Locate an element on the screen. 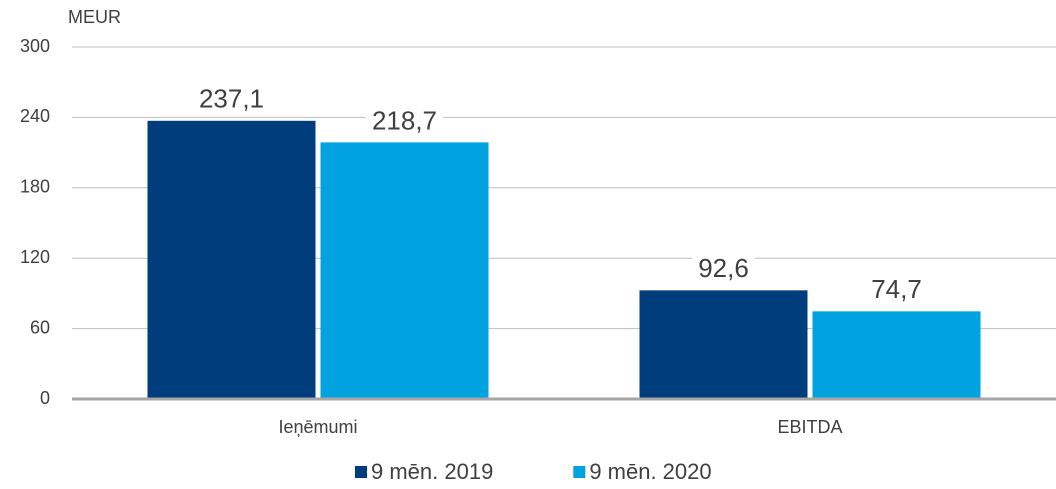 This screenshot has width=1056, height=489. y-tick-label: 300 is located at coordinates (35, 46).